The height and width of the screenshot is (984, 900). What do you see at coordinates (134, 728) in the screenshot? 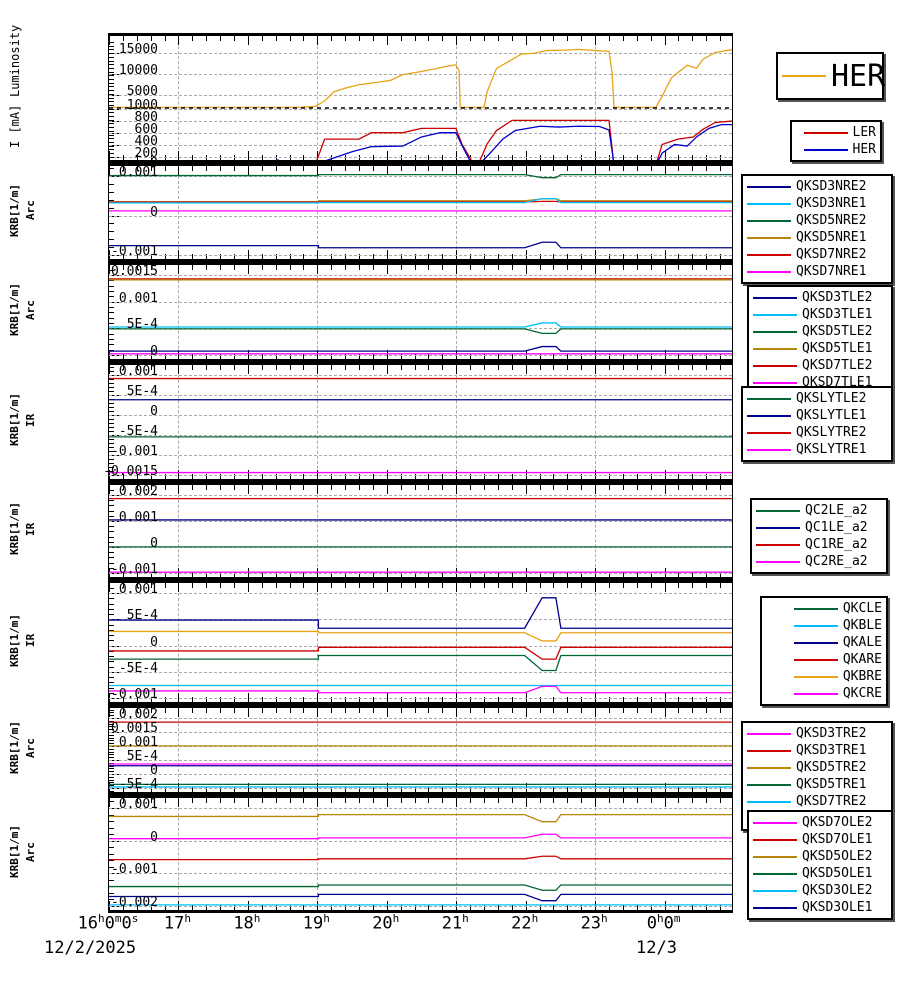
I see `y-tick-label: 0.0015` at bounding box center [134, 728].